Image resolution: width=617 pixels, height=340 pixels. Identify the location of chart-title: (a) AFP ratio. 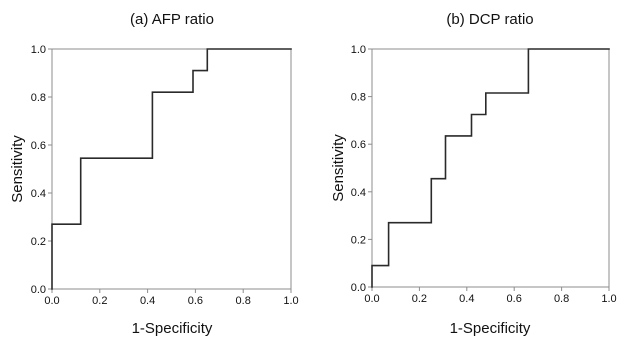
(172, 19).